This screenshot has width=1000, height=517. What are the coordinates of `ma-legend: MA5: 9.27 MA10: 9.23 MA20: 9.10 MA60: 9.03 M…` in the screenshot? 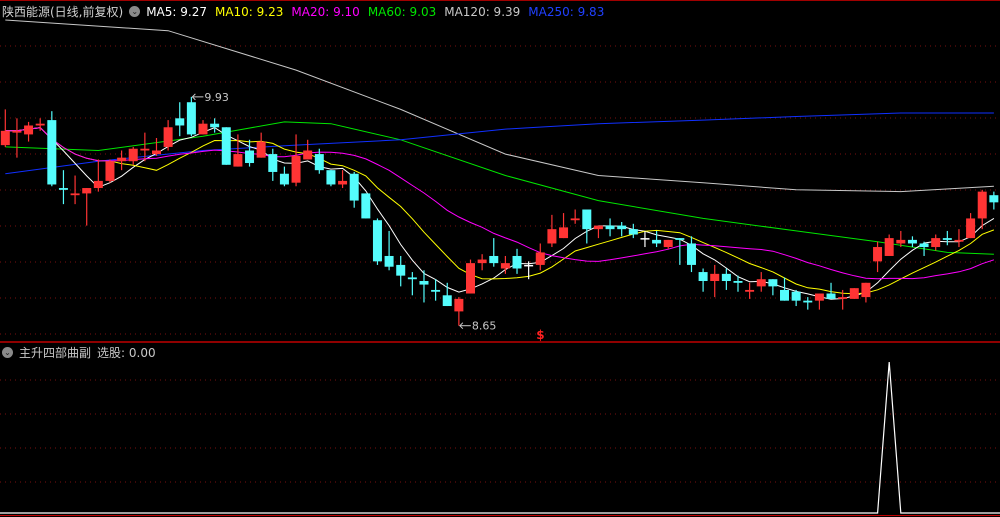 It's located at (375, 12).